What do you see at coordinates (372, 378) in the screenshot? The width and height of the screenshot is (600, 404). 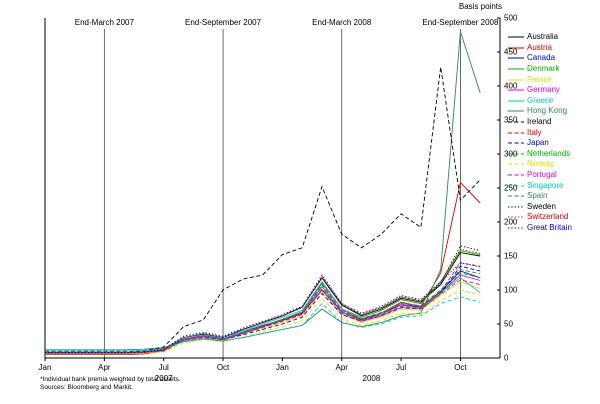 I see `x-year-label: 2008` at bounding box center [372, 378].